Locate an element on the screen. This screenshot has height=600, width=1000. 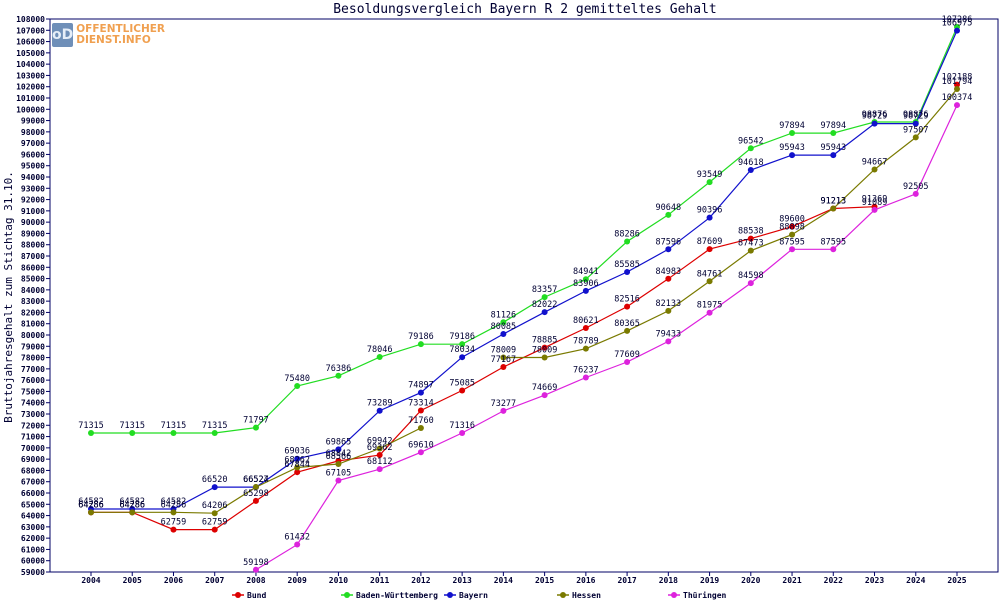
data-label-bayern: 95943 is located at coordinates (833, 148).